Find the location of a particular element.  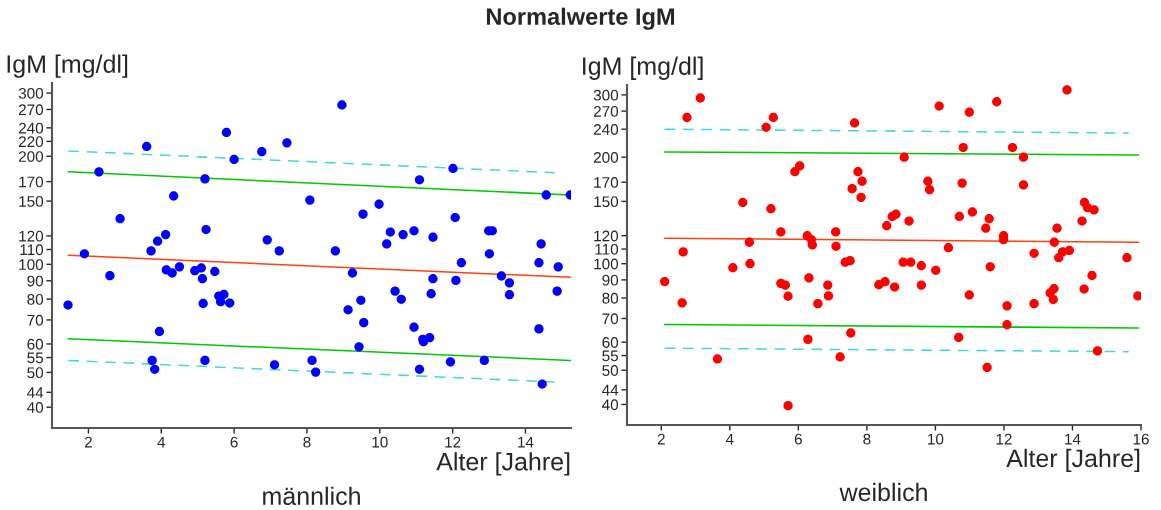

text: männlich is located at coordinates (311, 496).